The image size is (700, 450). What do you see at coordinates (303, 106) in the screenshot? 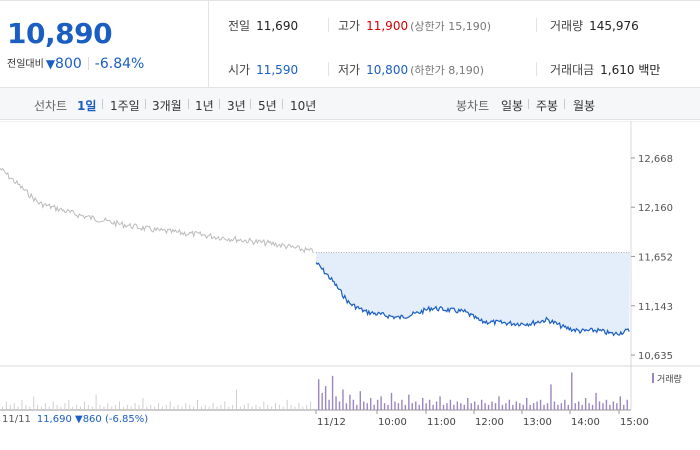
I see `period-10y: 10년` at bounding box center [303, 106].